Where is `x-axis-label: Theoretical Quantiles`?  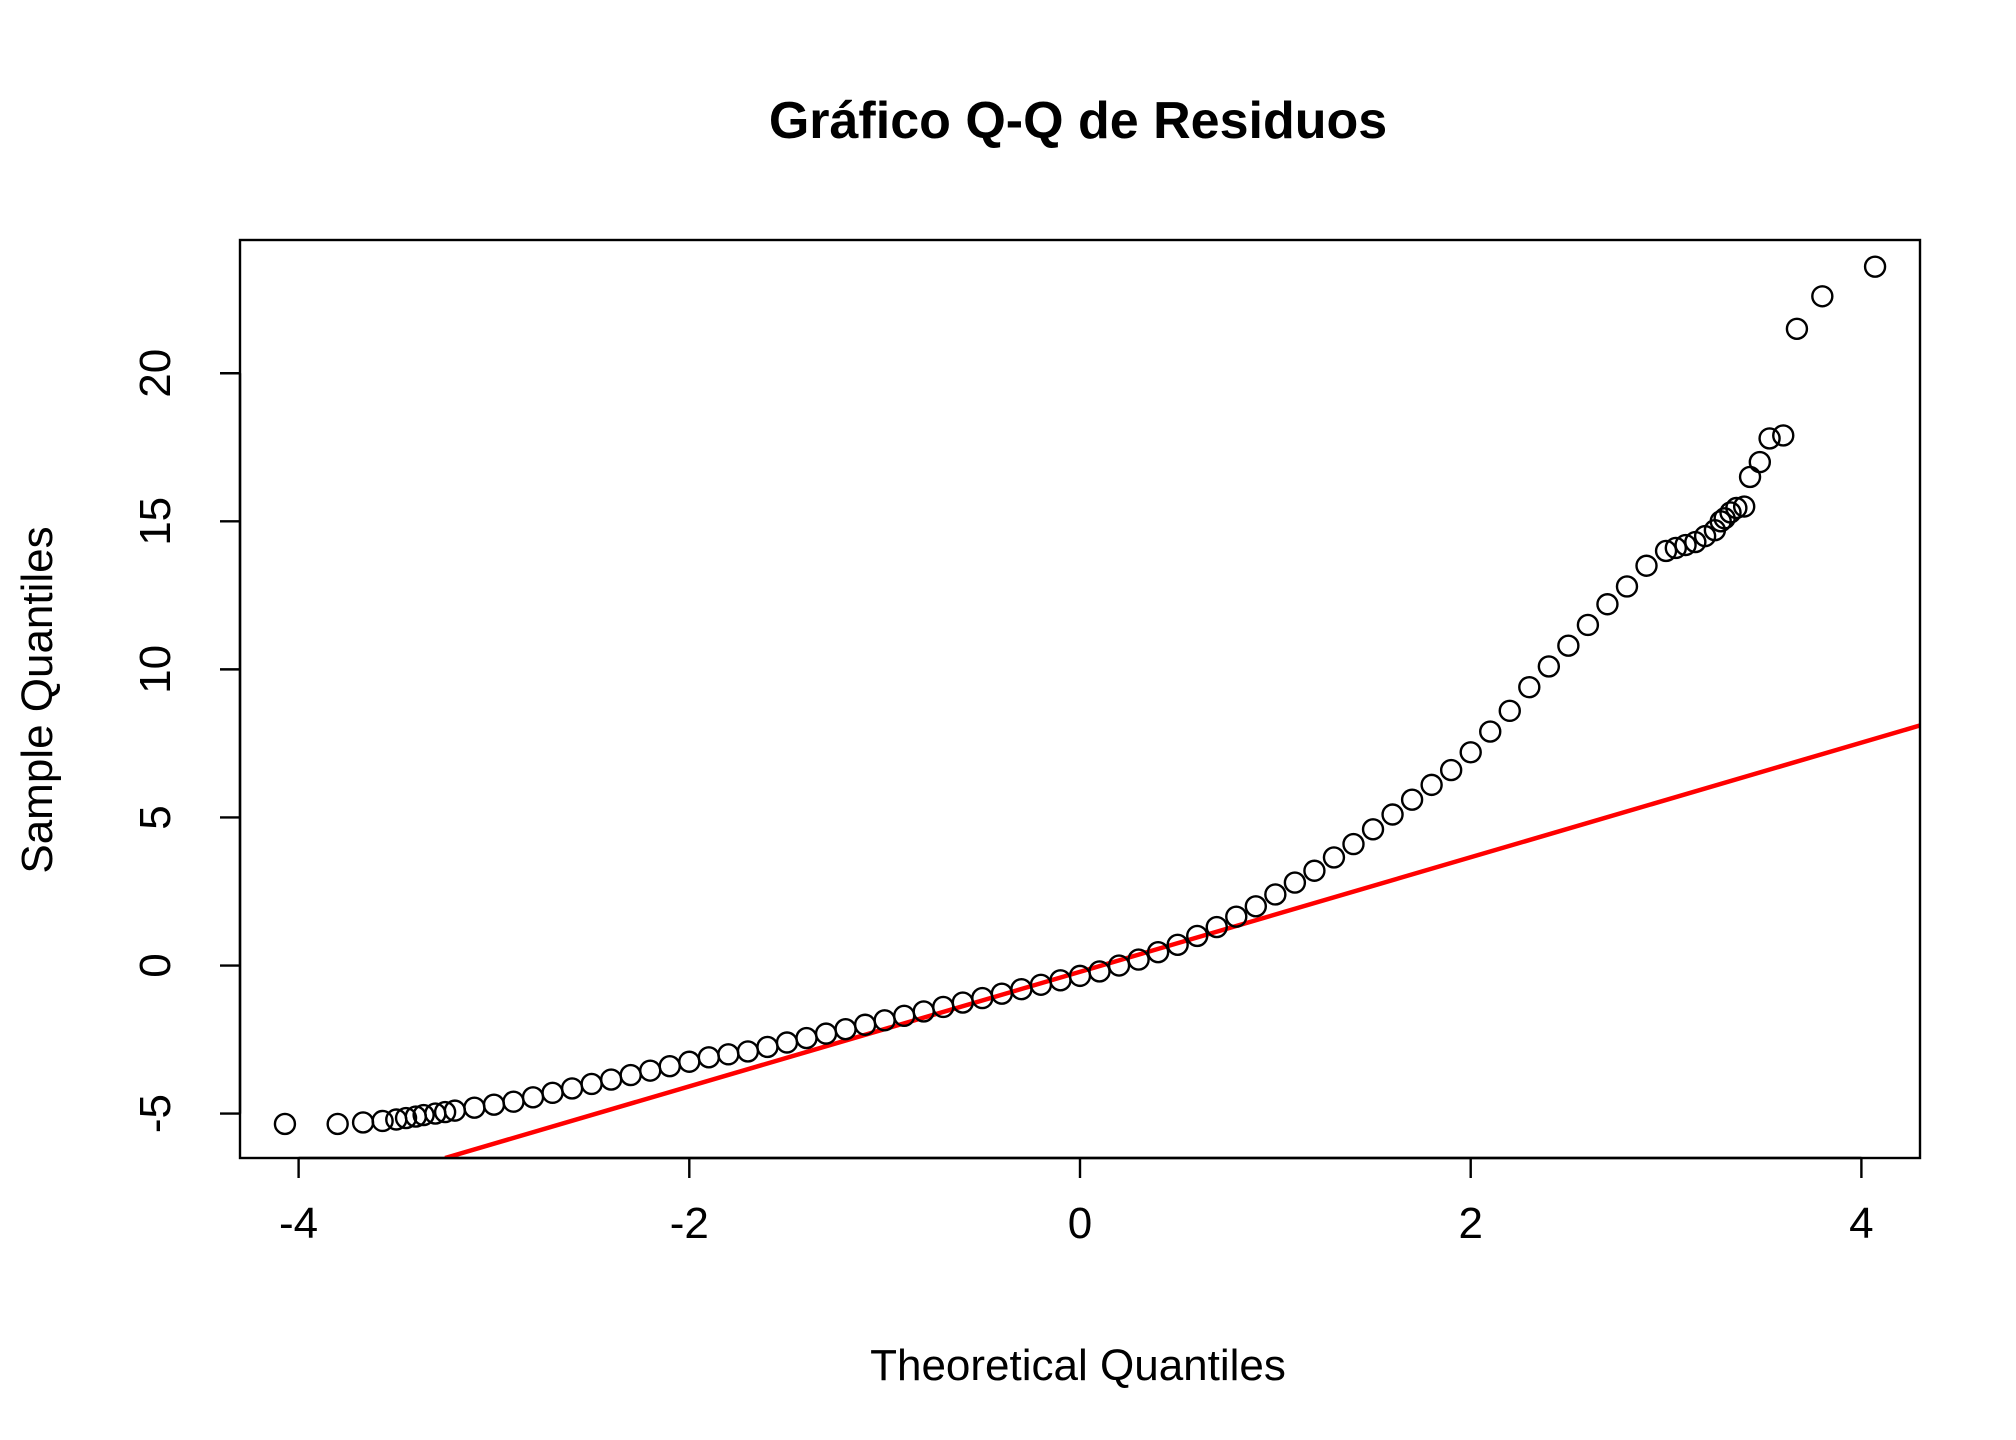
x-axis-label: Theoretical Quantiles is located at coordinates (1078, 1365).